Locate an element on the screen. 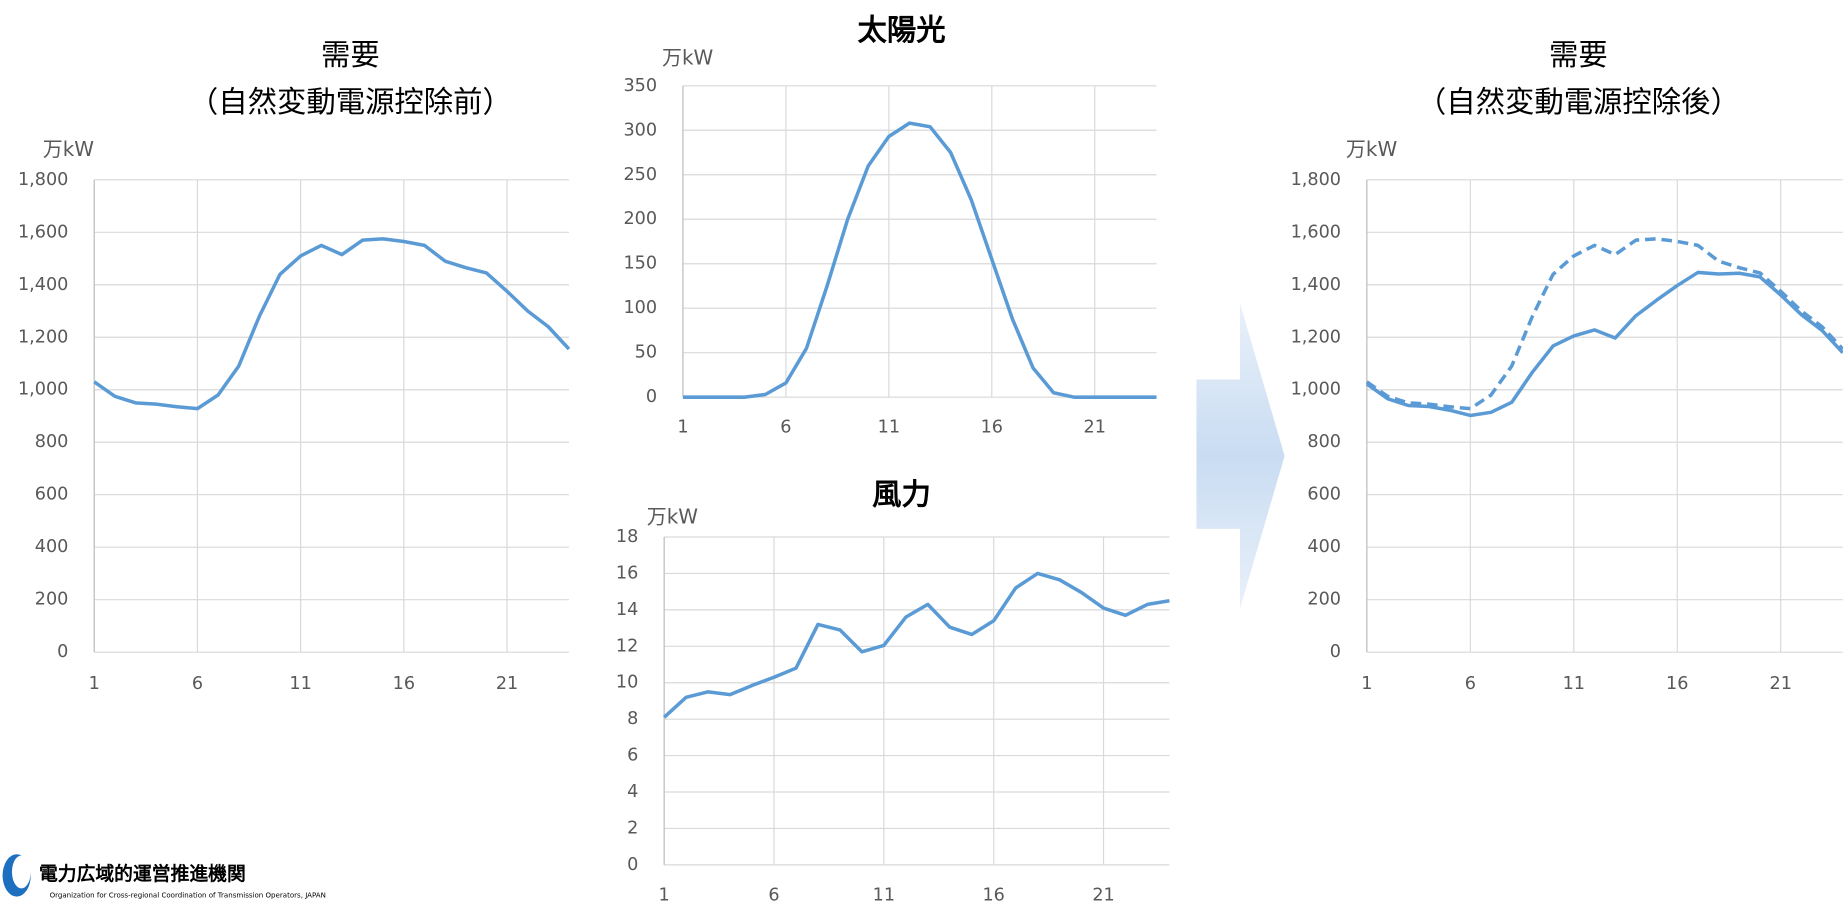 The image size is (1843, 906). chart-title: 風力 is located at coordinates (901, 494).